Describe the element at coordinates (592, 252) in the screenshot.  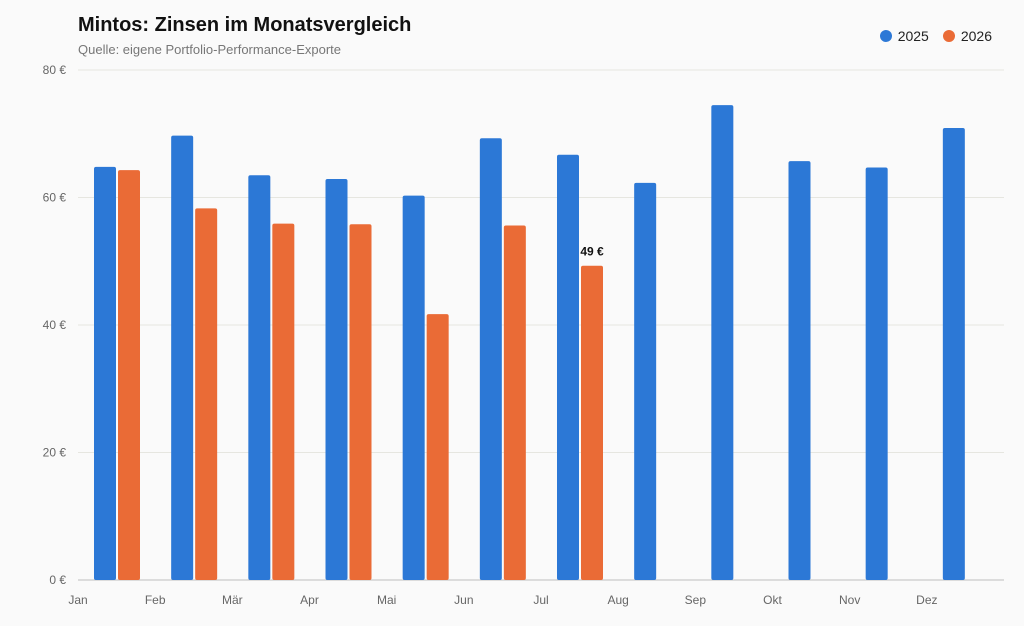
I see `data-label: 49 €` at that location.